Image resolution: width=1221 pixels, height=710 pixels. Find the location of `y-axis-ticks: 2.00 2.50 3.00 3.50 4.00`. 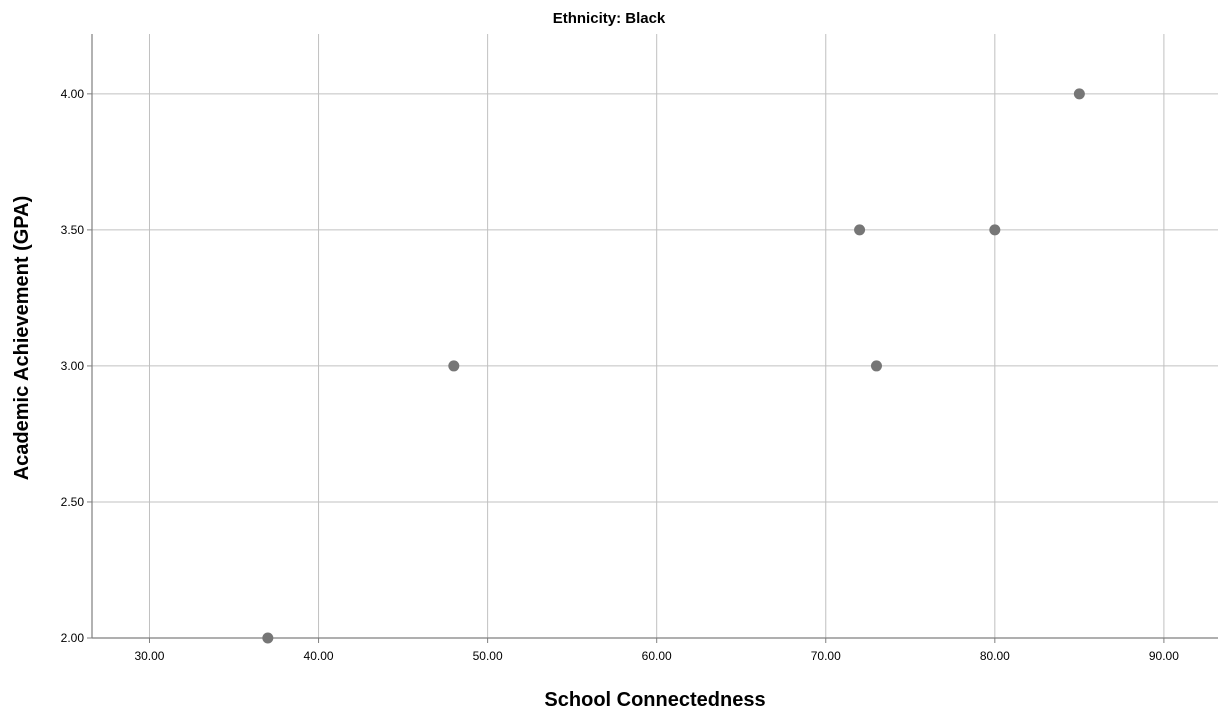

y-axis-ticks: 2.00 2.50 3.00 3.50 4.00 is located at coordinates (76, 366).